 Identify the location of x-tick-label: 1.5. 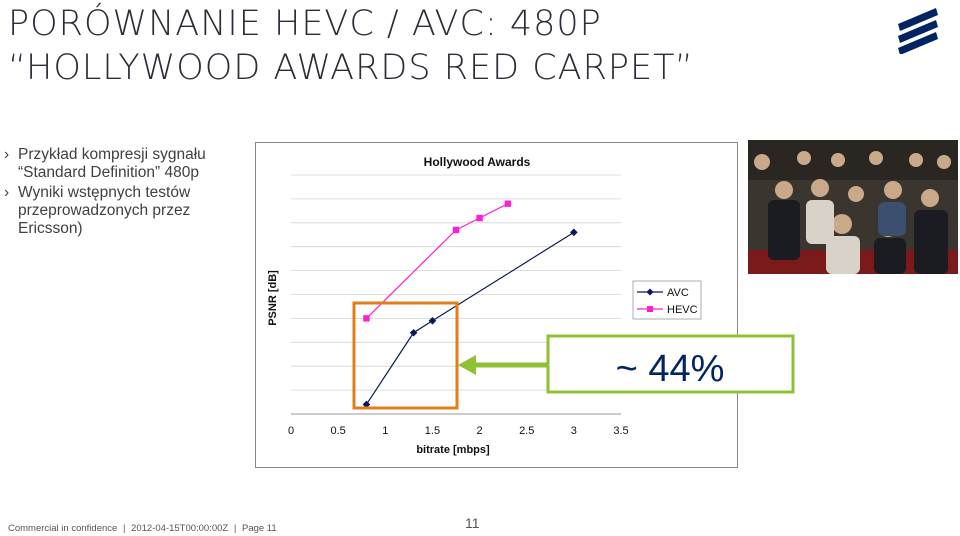
(432, 431).